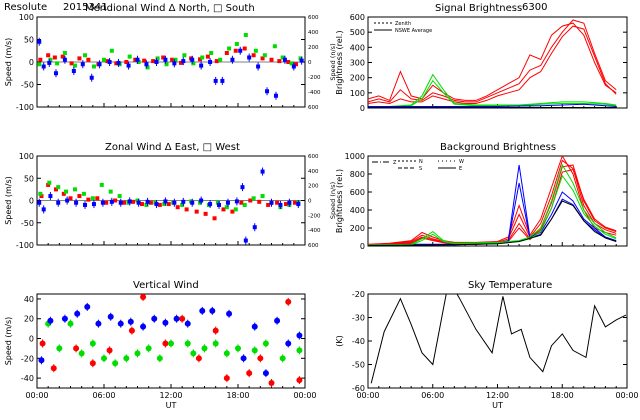 Image resolution: width=640 pixels, height=420 pixels. What do you see at coordinates (313, 18) in the screenshot?
I see `meridional-ytick-right-label: 600` at bounding box center [313, 18].